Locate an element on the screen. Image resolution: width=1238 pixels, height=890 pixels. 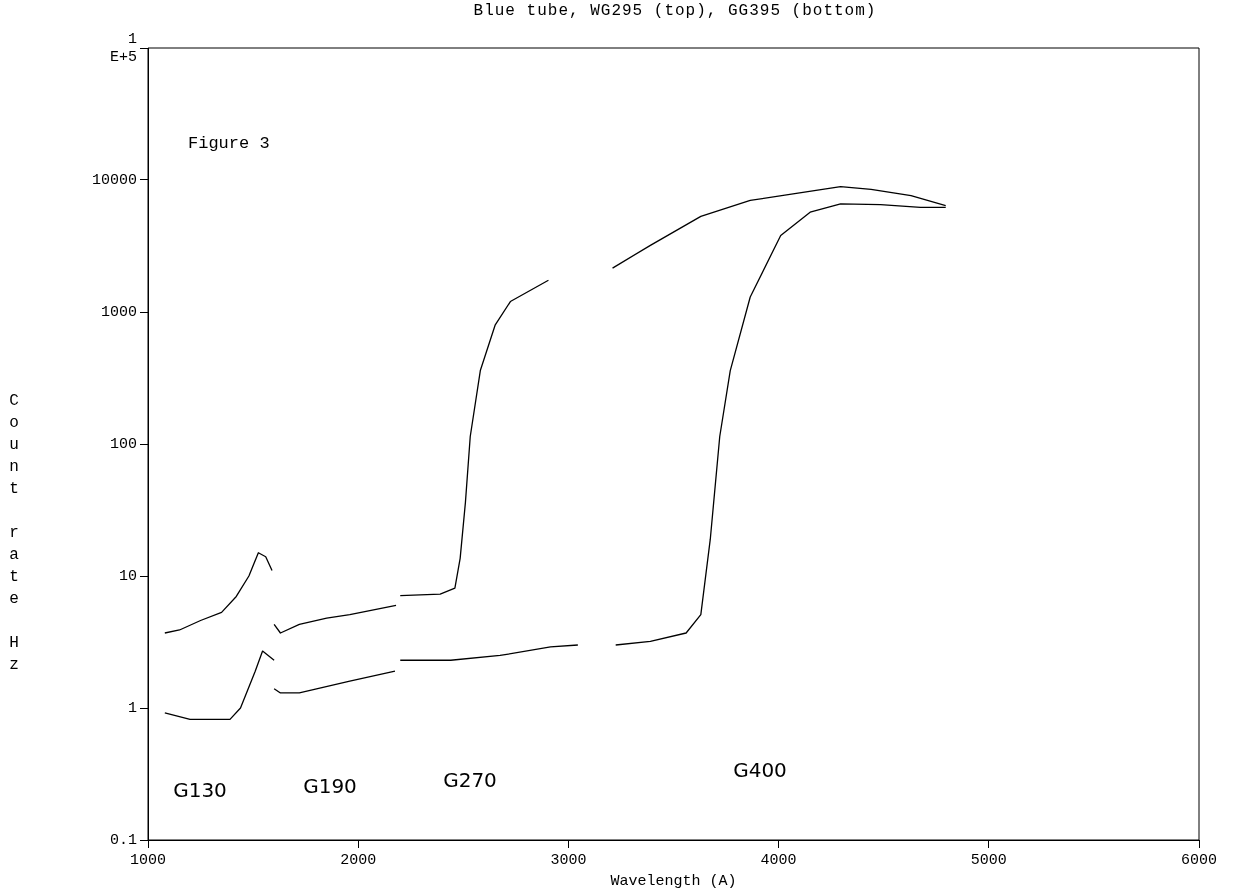
x-axis-title: Wavelength (A) is located at coordinates (673, 881).